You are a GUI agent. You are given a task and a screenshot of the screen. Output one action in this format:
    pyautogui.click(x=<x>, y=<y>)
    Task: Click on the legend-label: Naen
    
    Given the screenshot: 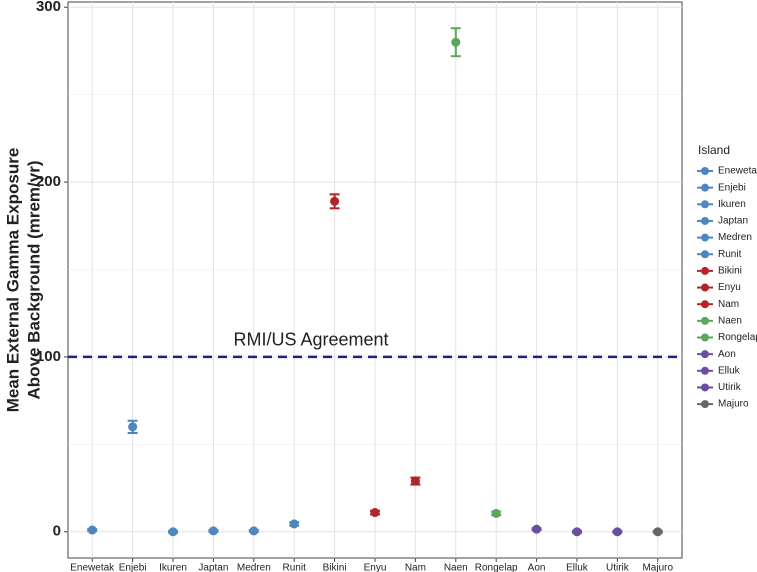 What is the action you would take?
    pyautogui.click(x=730, y=320)
    